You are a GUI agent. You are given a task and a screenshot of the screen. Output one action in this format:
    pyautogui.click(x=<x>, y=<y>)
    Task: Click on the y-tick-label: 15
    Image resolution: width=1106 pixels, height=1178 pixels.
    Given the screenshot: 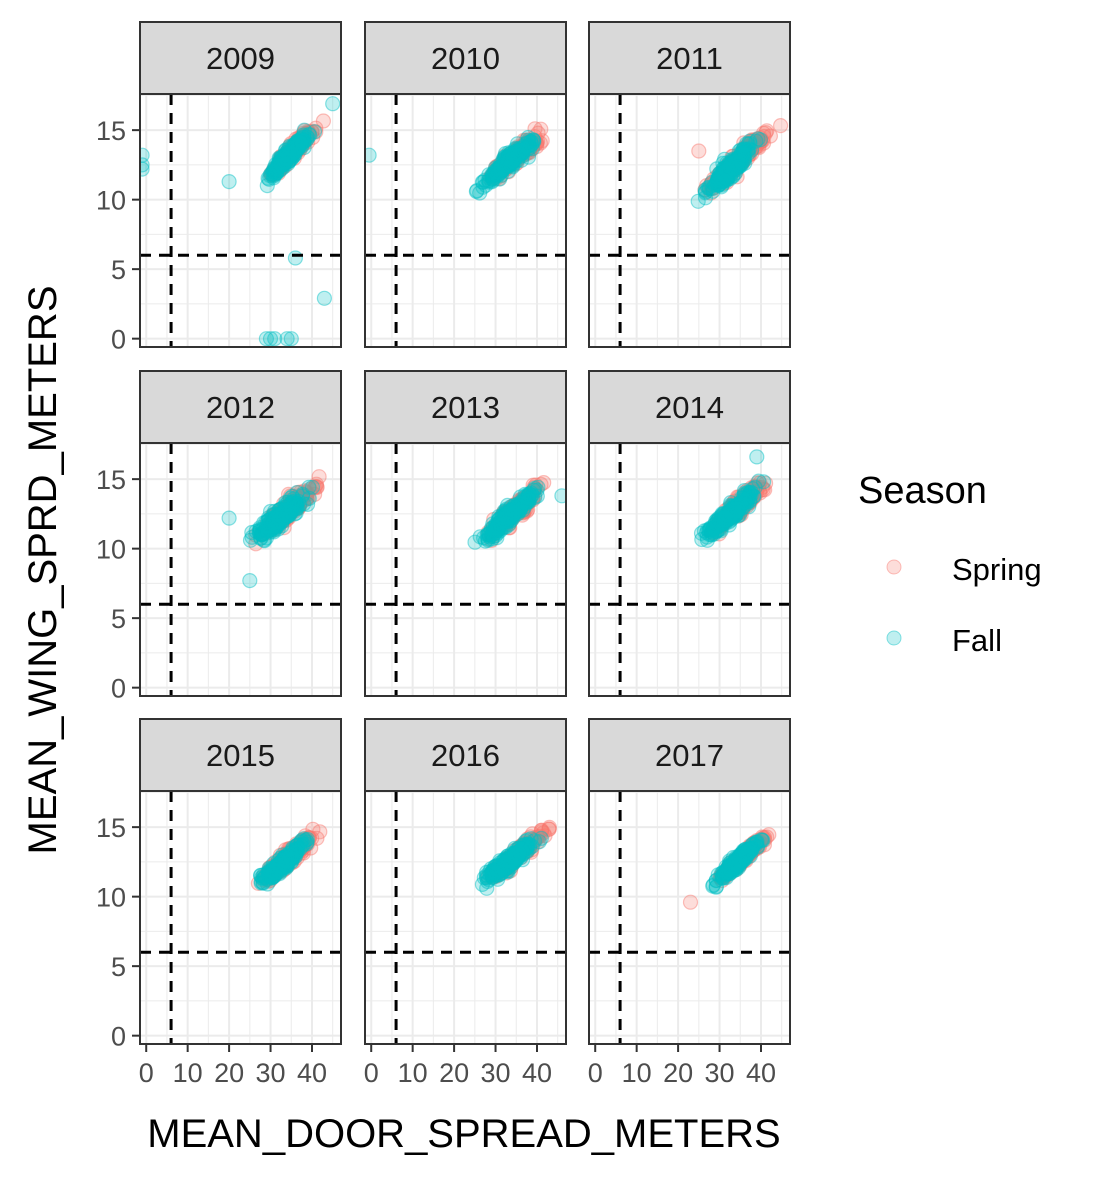 What is the action you would take?
    pyautogui.click(x=111, y=828)
    